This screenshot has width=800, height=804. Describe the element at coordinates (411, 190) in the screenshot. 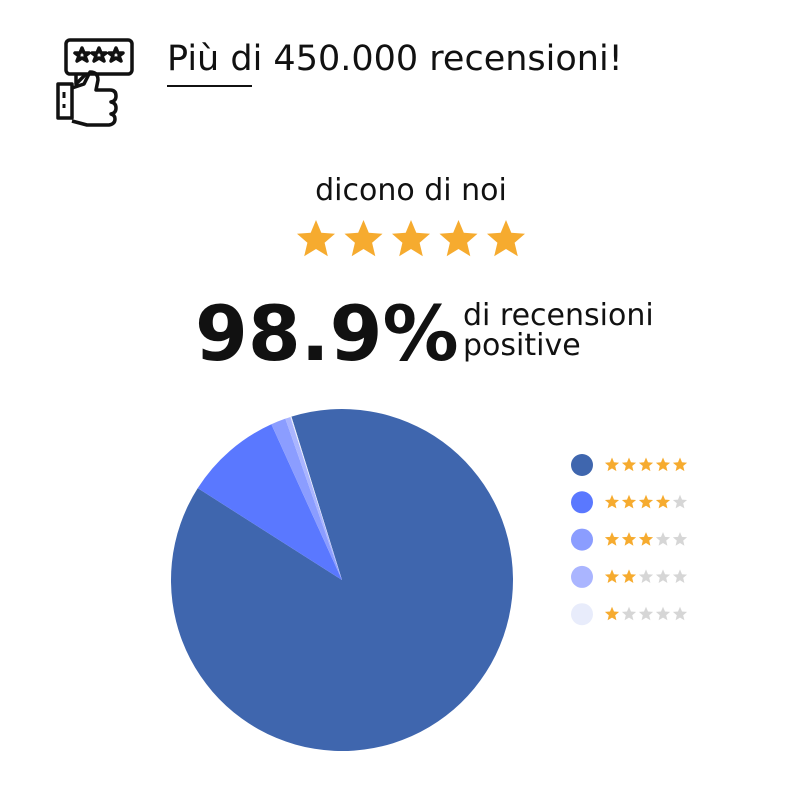

I see `subtitle: dicono di noi` at that location.